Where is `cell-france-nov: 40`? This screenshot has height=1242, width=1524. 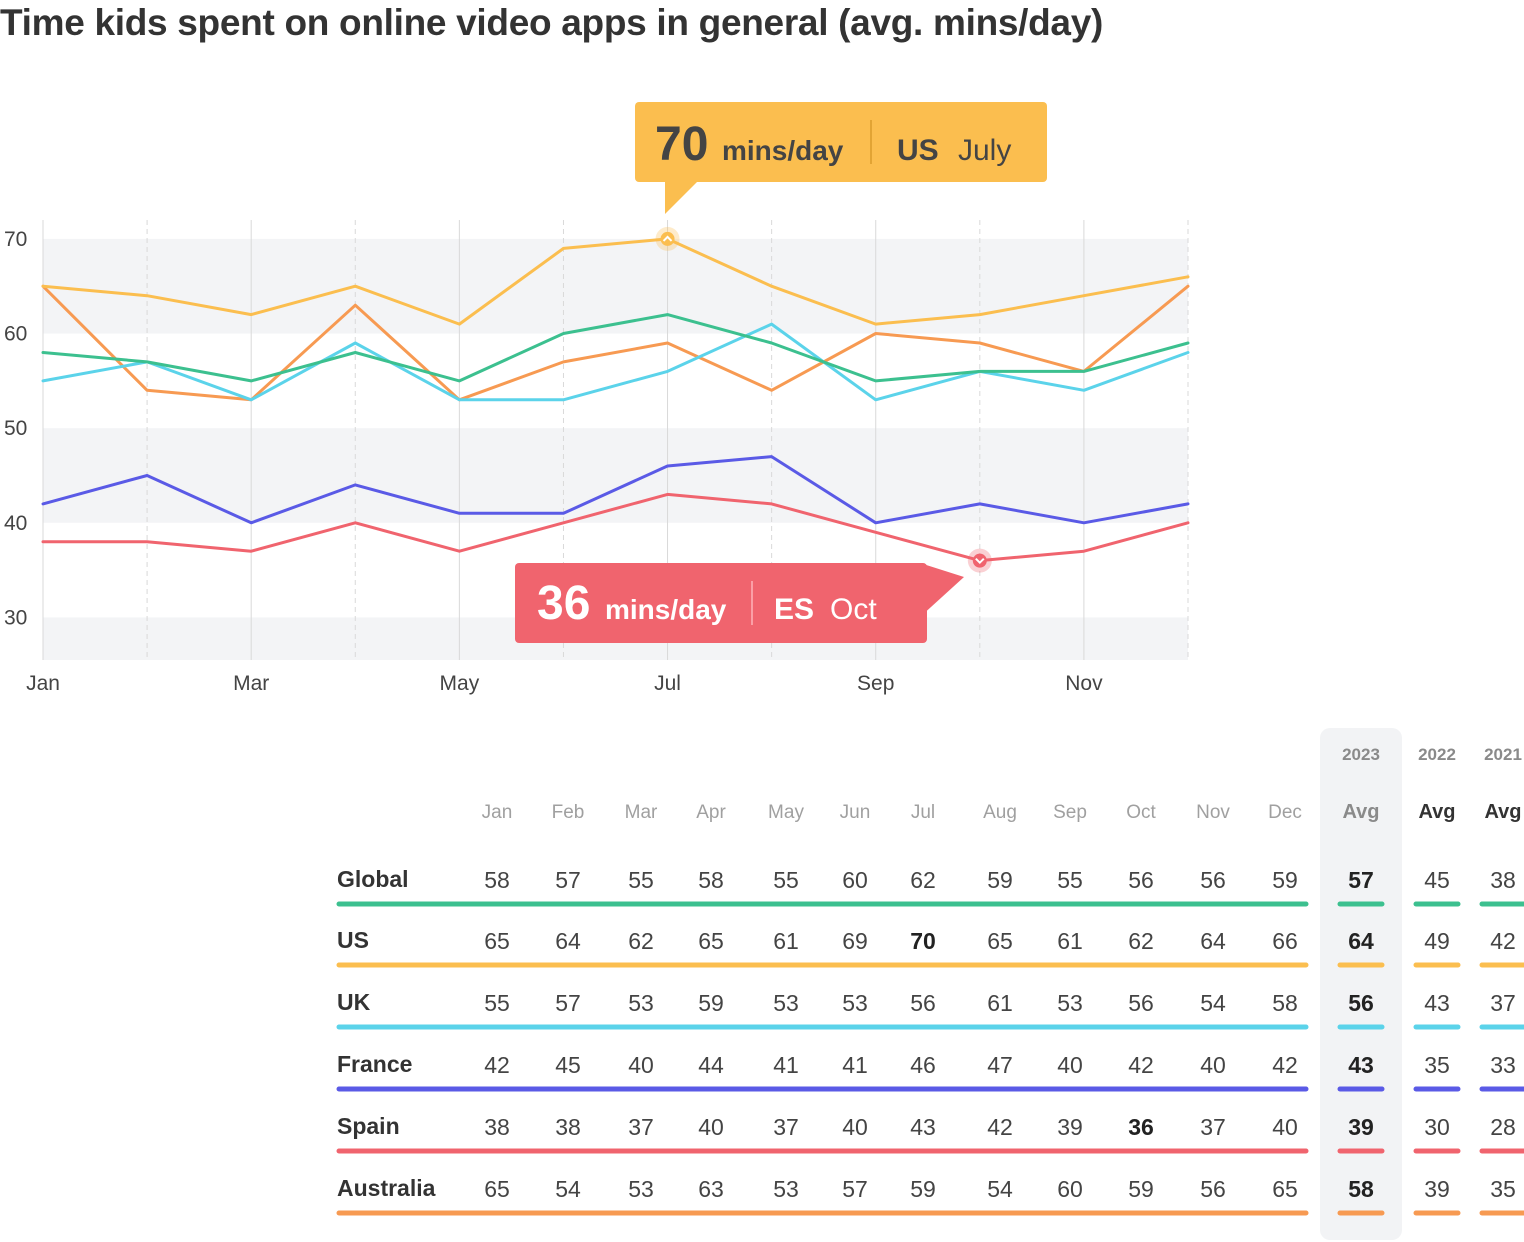 cell-france-nov: 40 is located at coordinates (1213, 1065).